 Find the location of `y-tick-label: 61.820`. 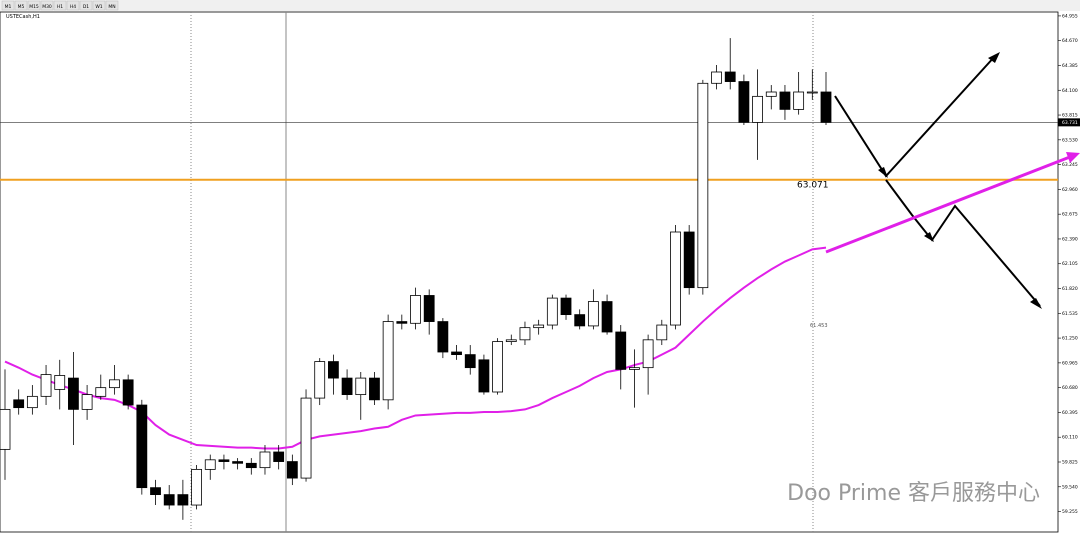

y-tick-label: 61.820 is located at coordinates (1070, 289).